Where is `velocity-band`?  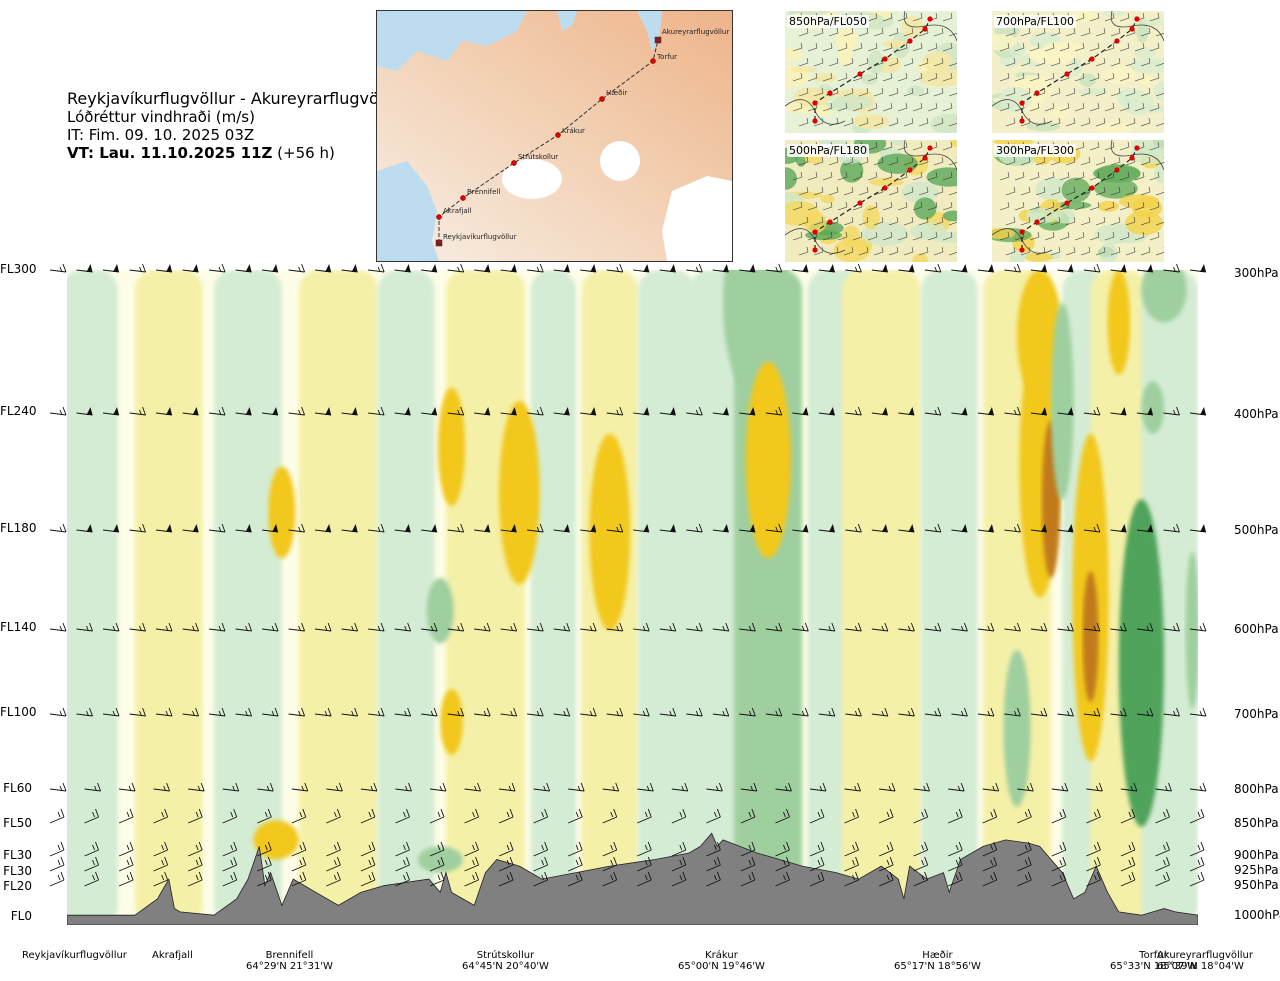
velocity-band is located at coordinates (666, 597).